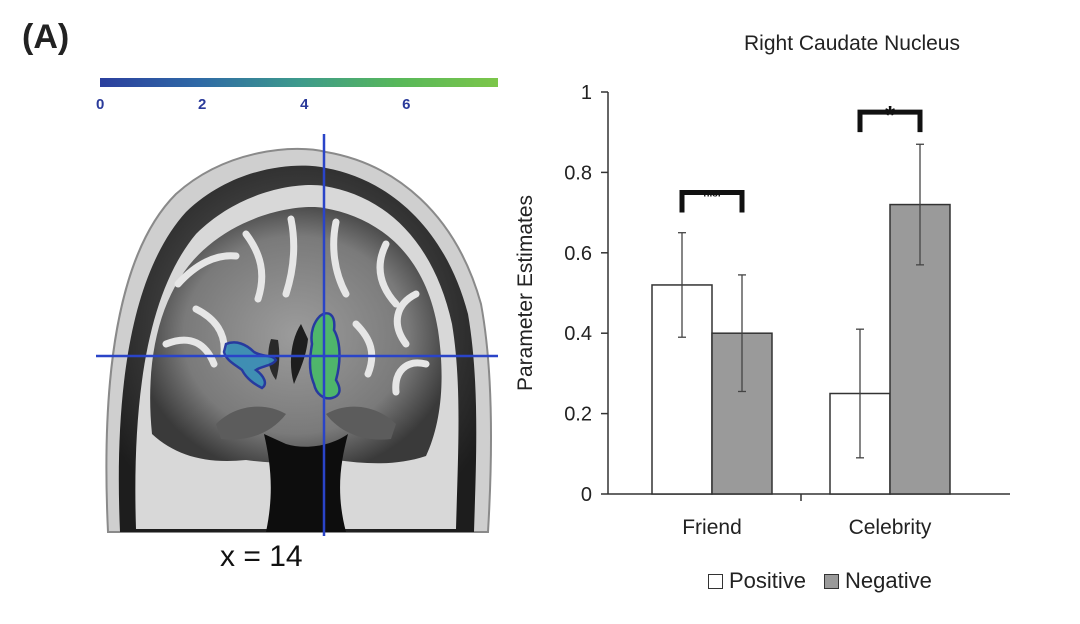 This screenshot has height=624, width=1080. I want to click on colorbar-tick-label: 4, so click(304, 104).